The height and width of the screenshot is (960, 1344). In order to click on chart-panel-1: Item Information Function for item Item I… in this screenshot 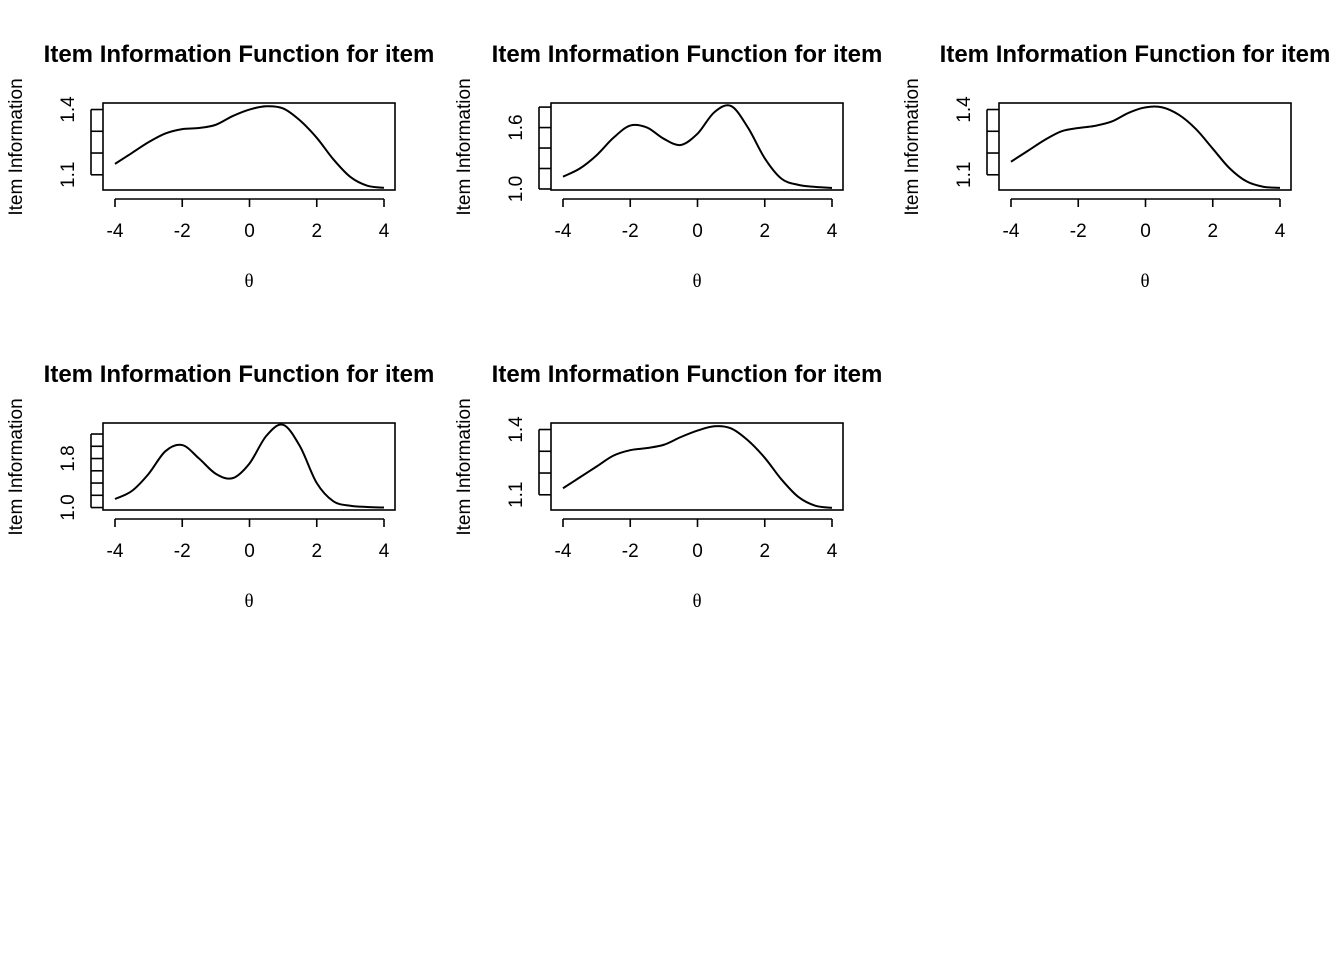, I will do `click(220, 166)`.